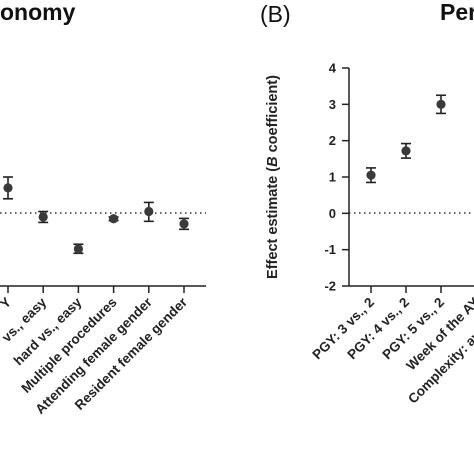 Image resolution: width=474 pixels, height=474 pixels. Describe the element at coordinates (330, 249) in the screenshot. I see `y-tick-label: -1` at that location.